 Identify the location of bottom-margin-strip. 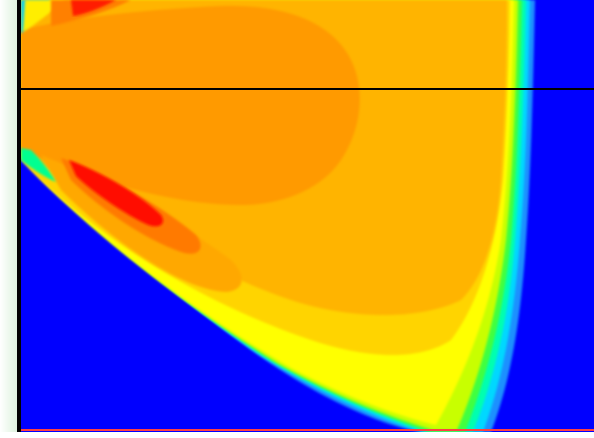
(297, 435).